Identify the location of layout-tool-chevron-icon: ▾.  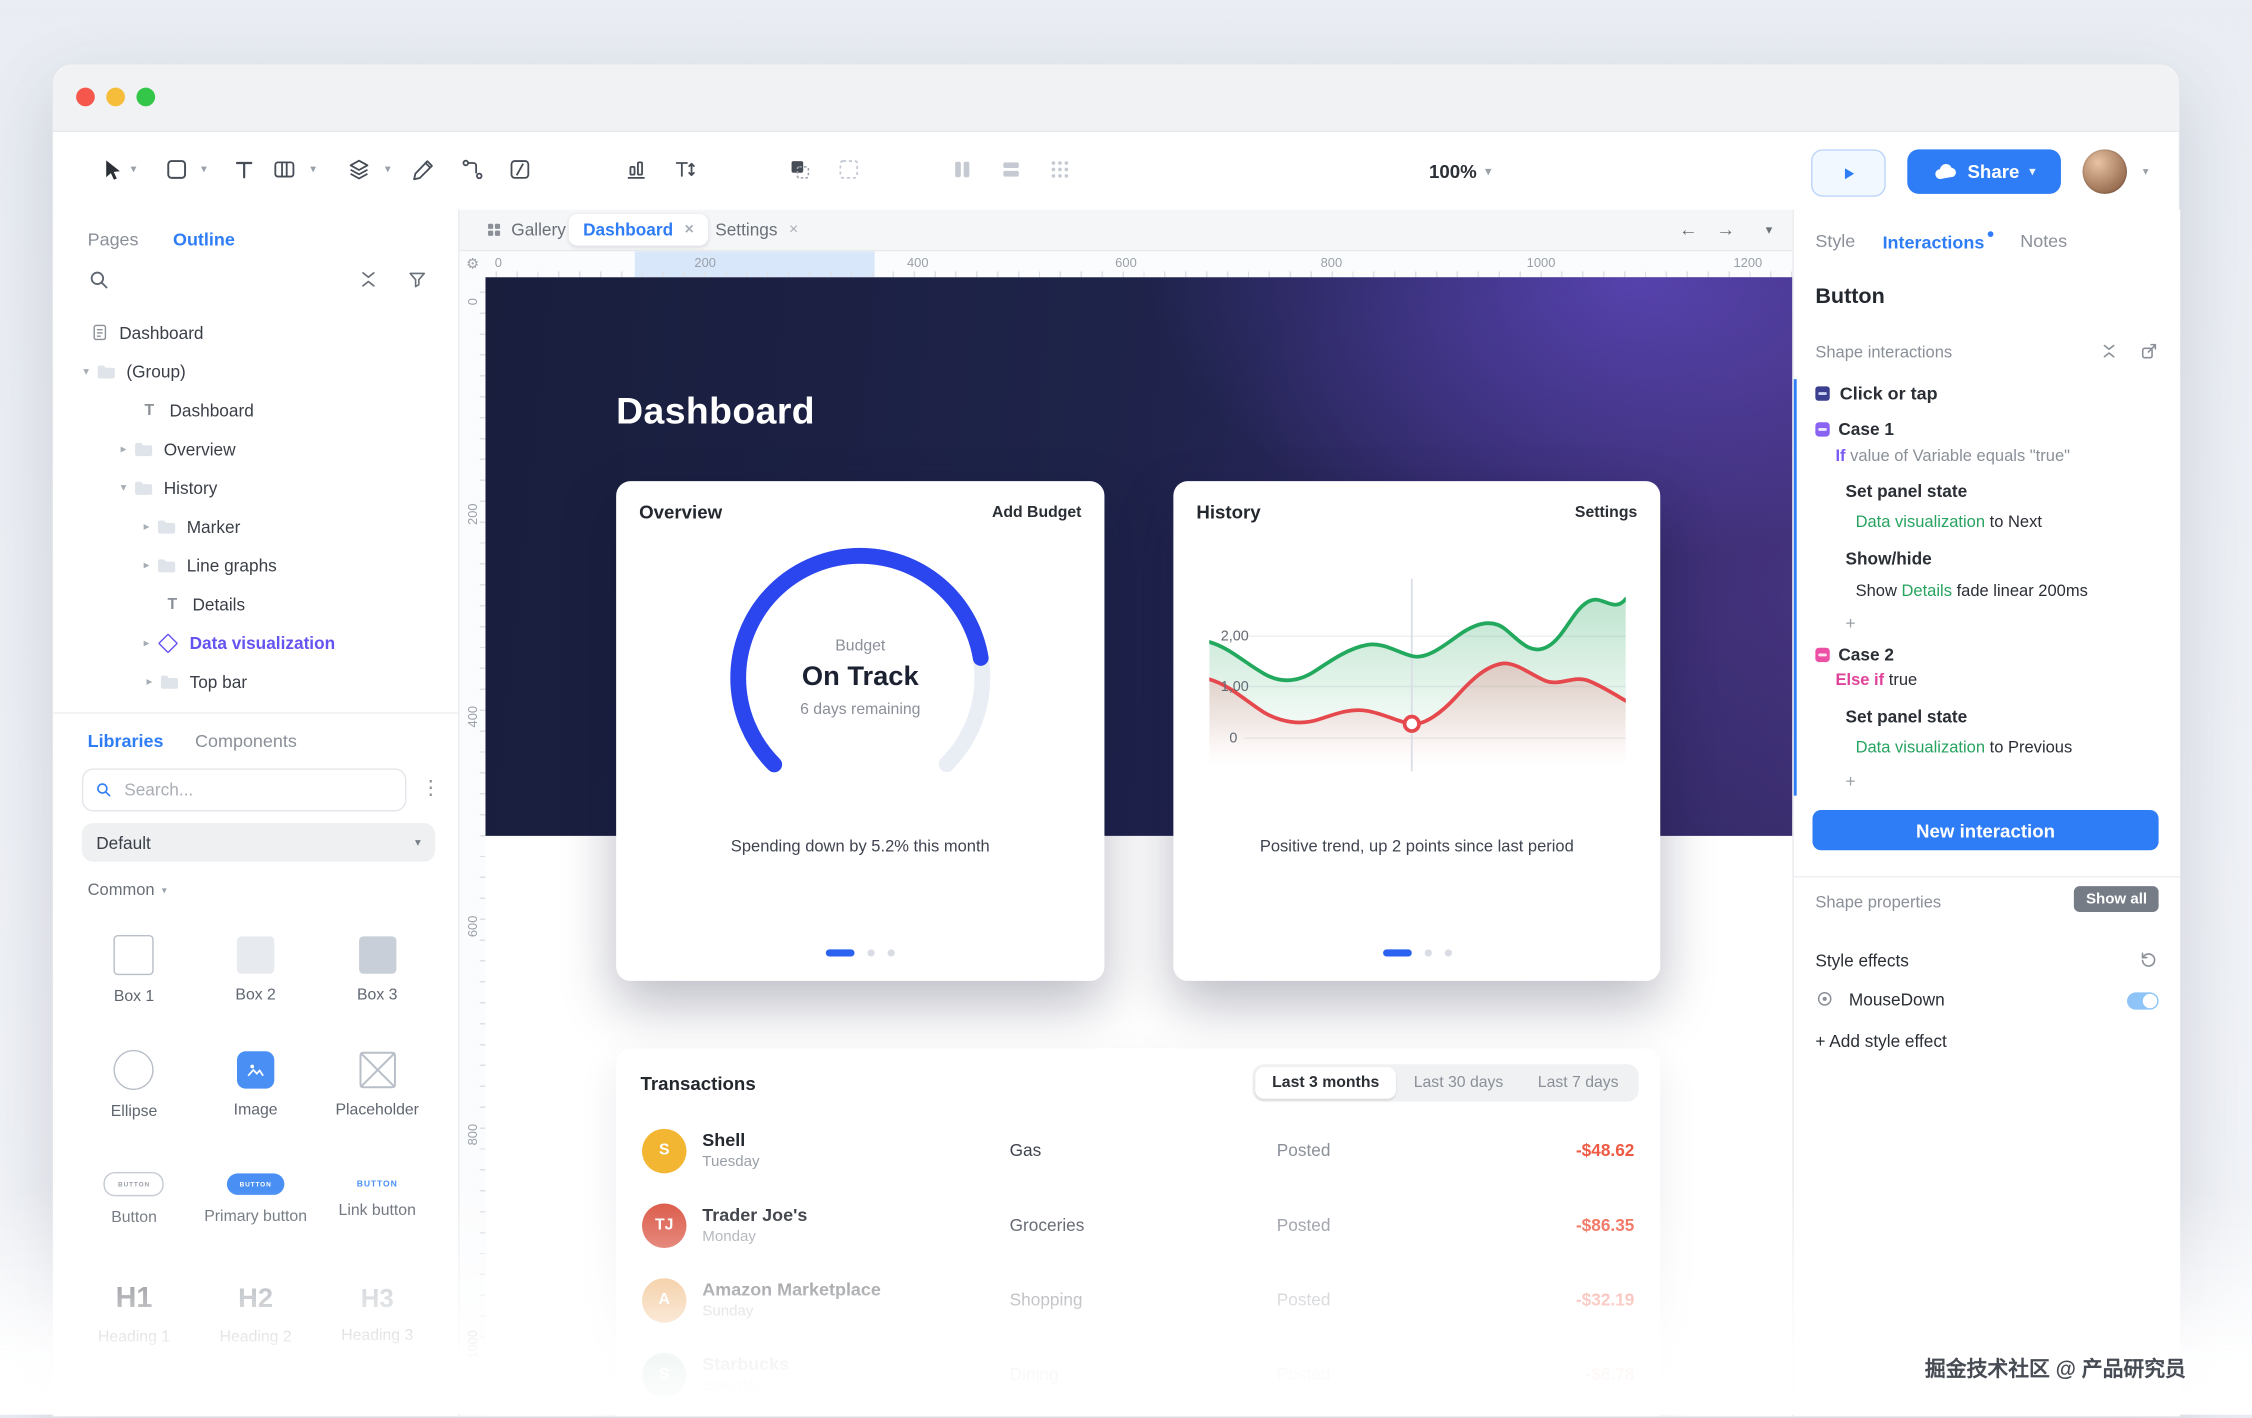
(313, 169).